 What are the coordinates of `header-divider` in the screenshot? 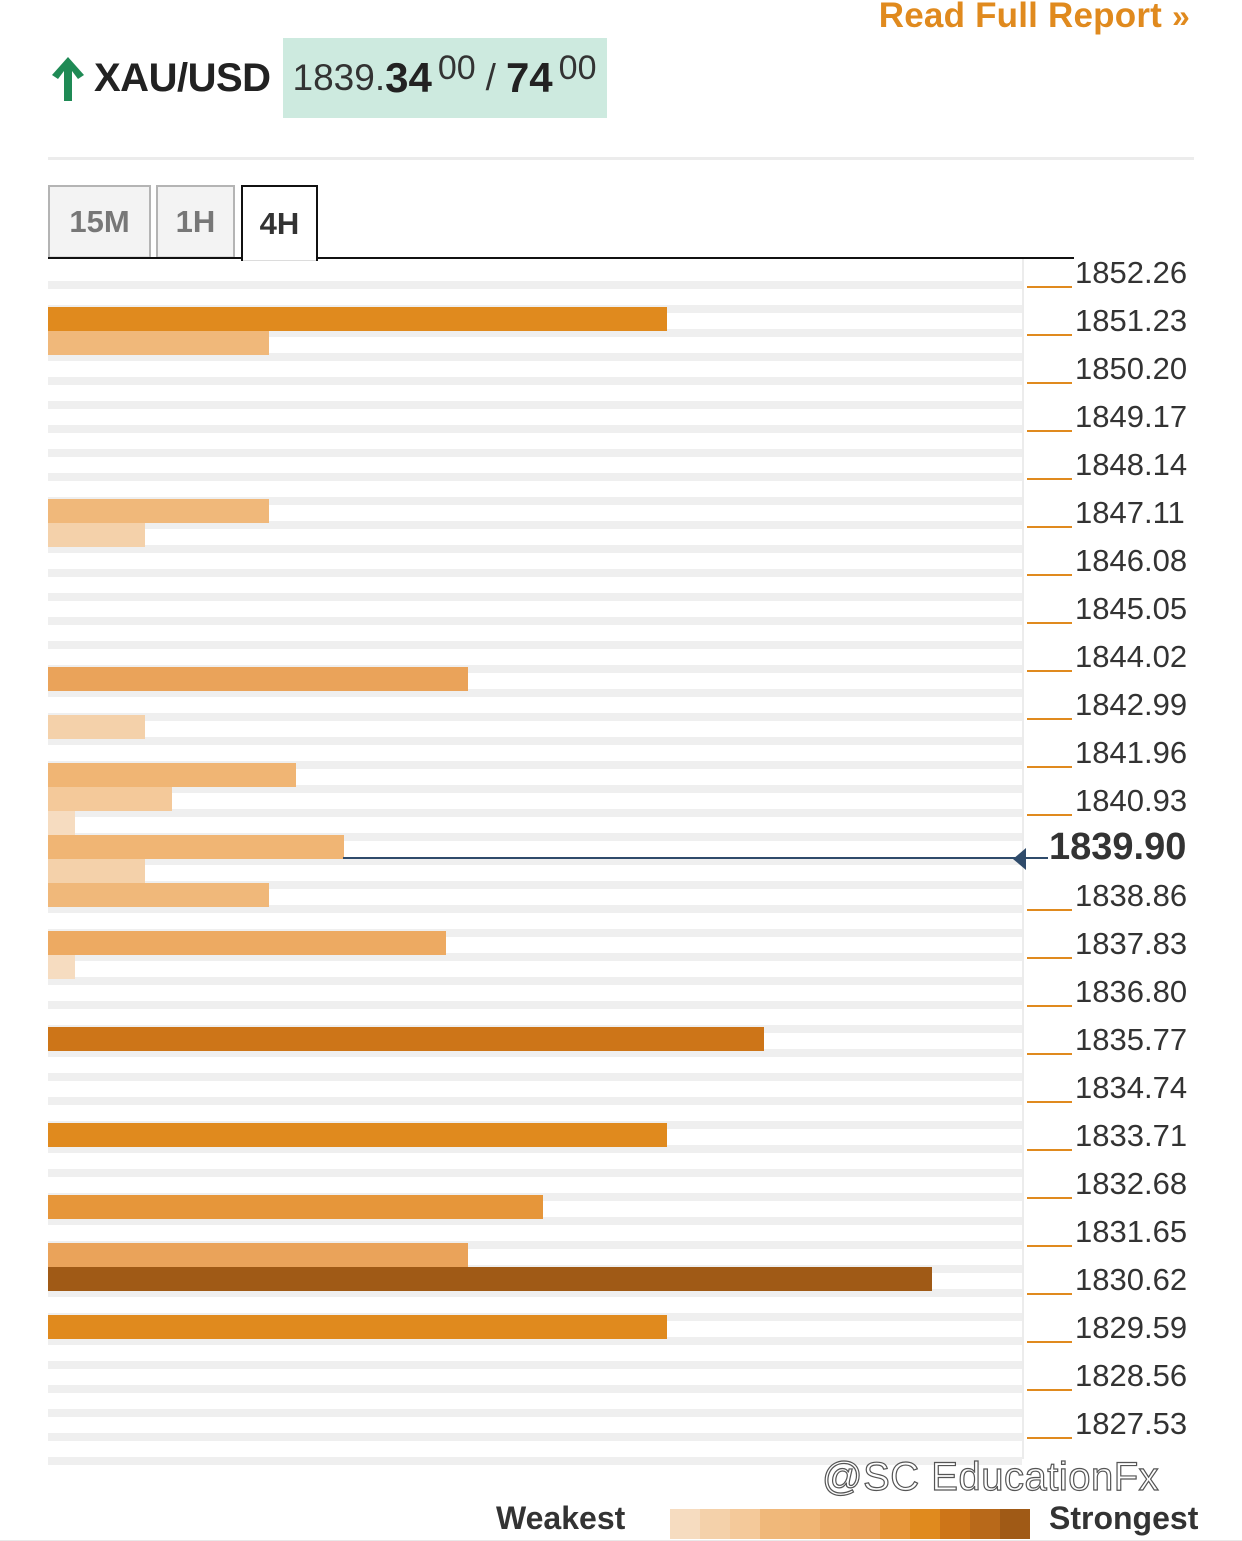 It's located at (621, 158).